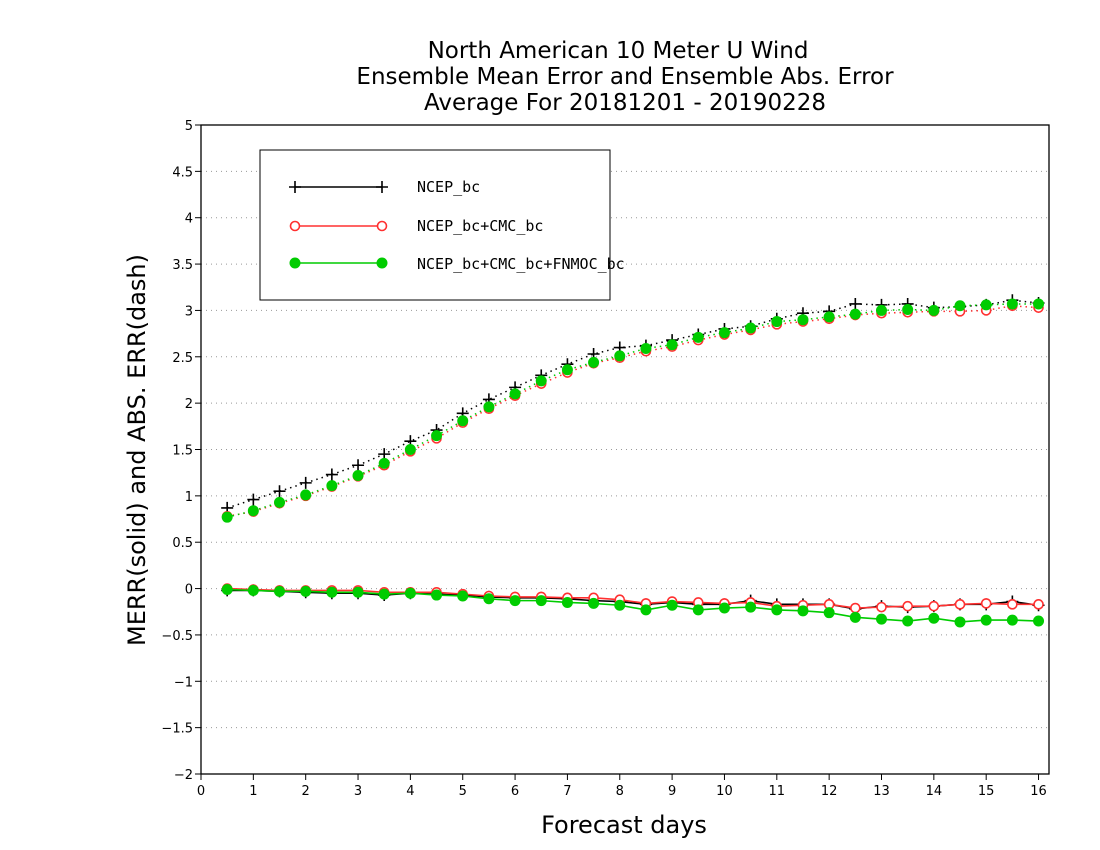  What do you see at coordinates (182, 543) in the screenshot?
I see `y-tick-label: 0.5` at bounding box center [182, 543].